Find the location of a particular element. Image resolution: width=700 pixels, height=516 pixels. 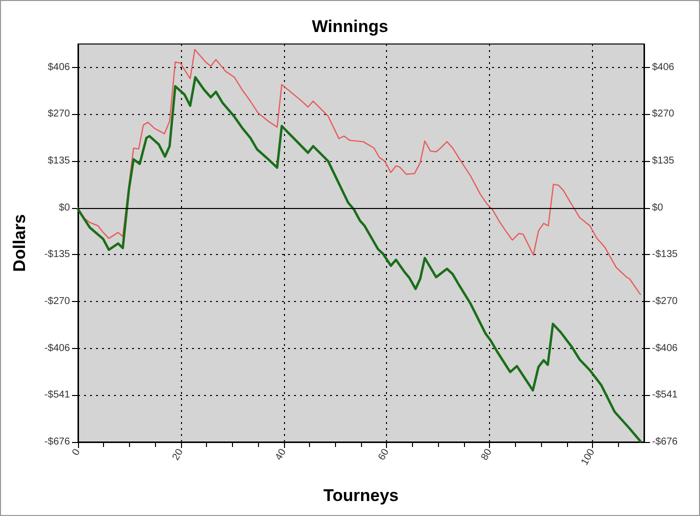

y-tick-label: -$135 is located at coordinates (57, 254).